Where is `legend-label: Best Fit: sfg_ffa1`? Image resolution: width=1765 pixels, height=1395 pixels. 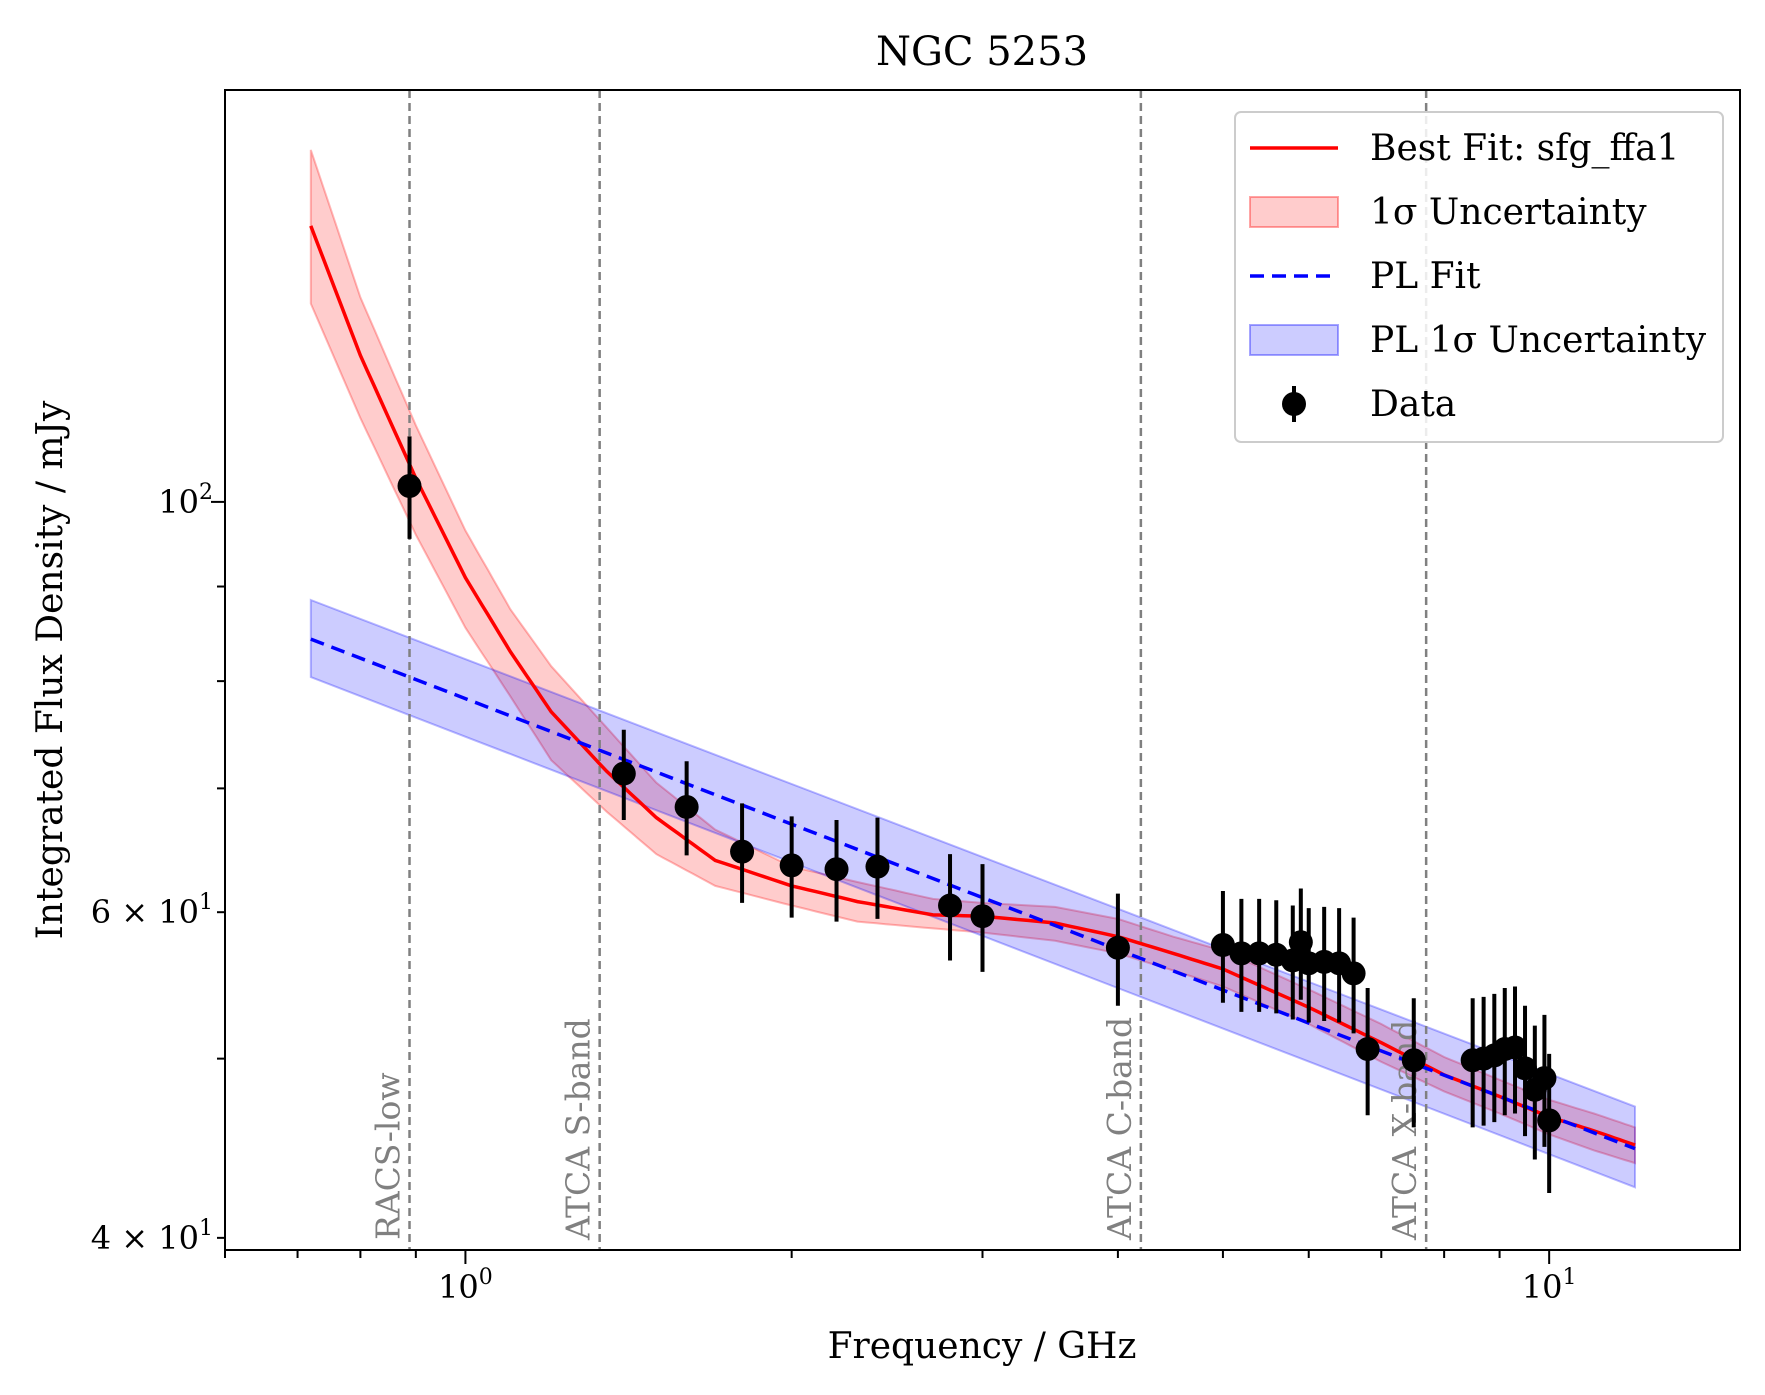 legend-label: Best Fit: sfg_ffa1 is located at coordinates (1524, 148).